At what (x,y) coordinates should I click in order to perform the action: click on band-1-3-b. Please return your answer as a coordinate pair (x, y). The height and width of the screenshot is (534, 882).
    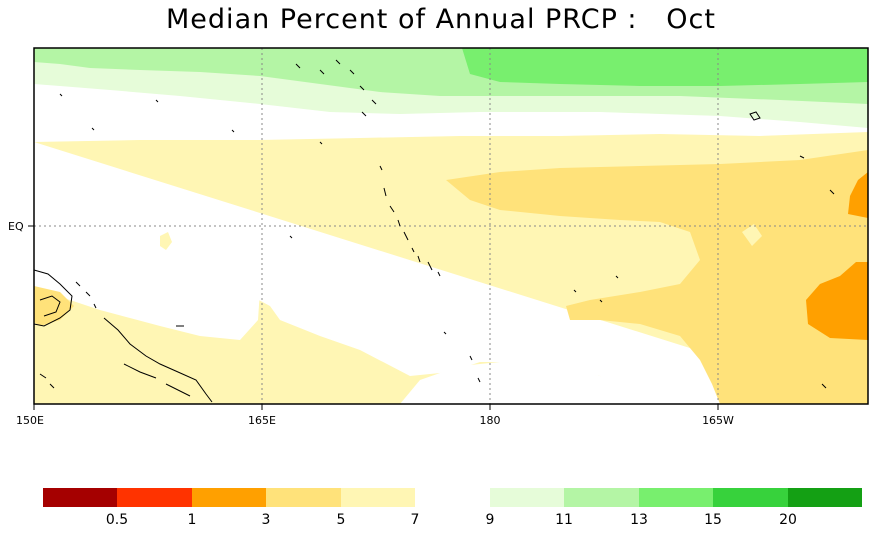
    Looking at the image, I should click on (837, 301).